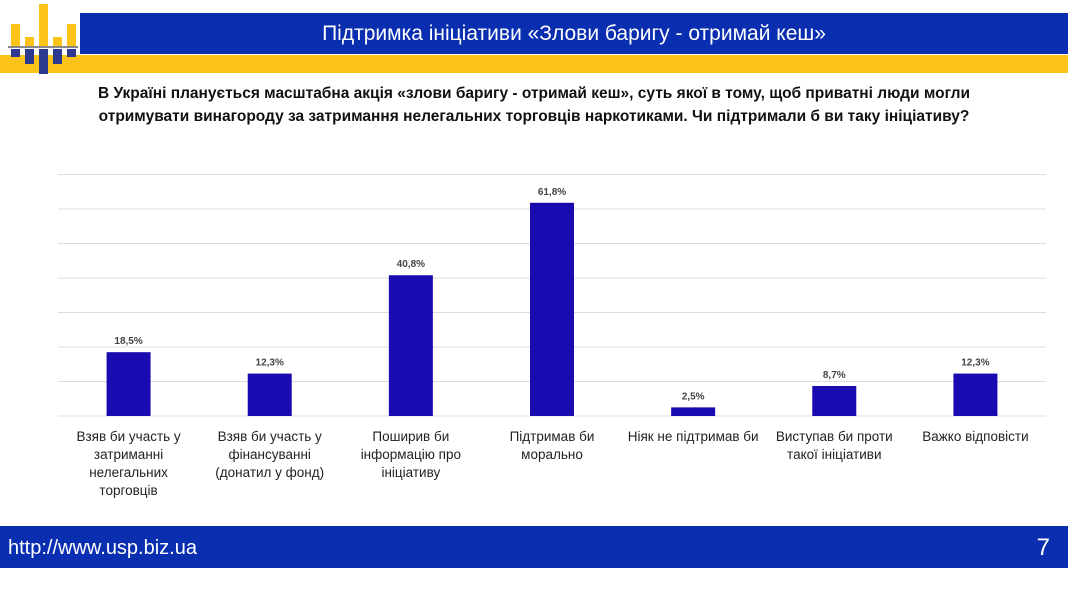  I want to click on data-label: 8,7%, so click(834, 375).